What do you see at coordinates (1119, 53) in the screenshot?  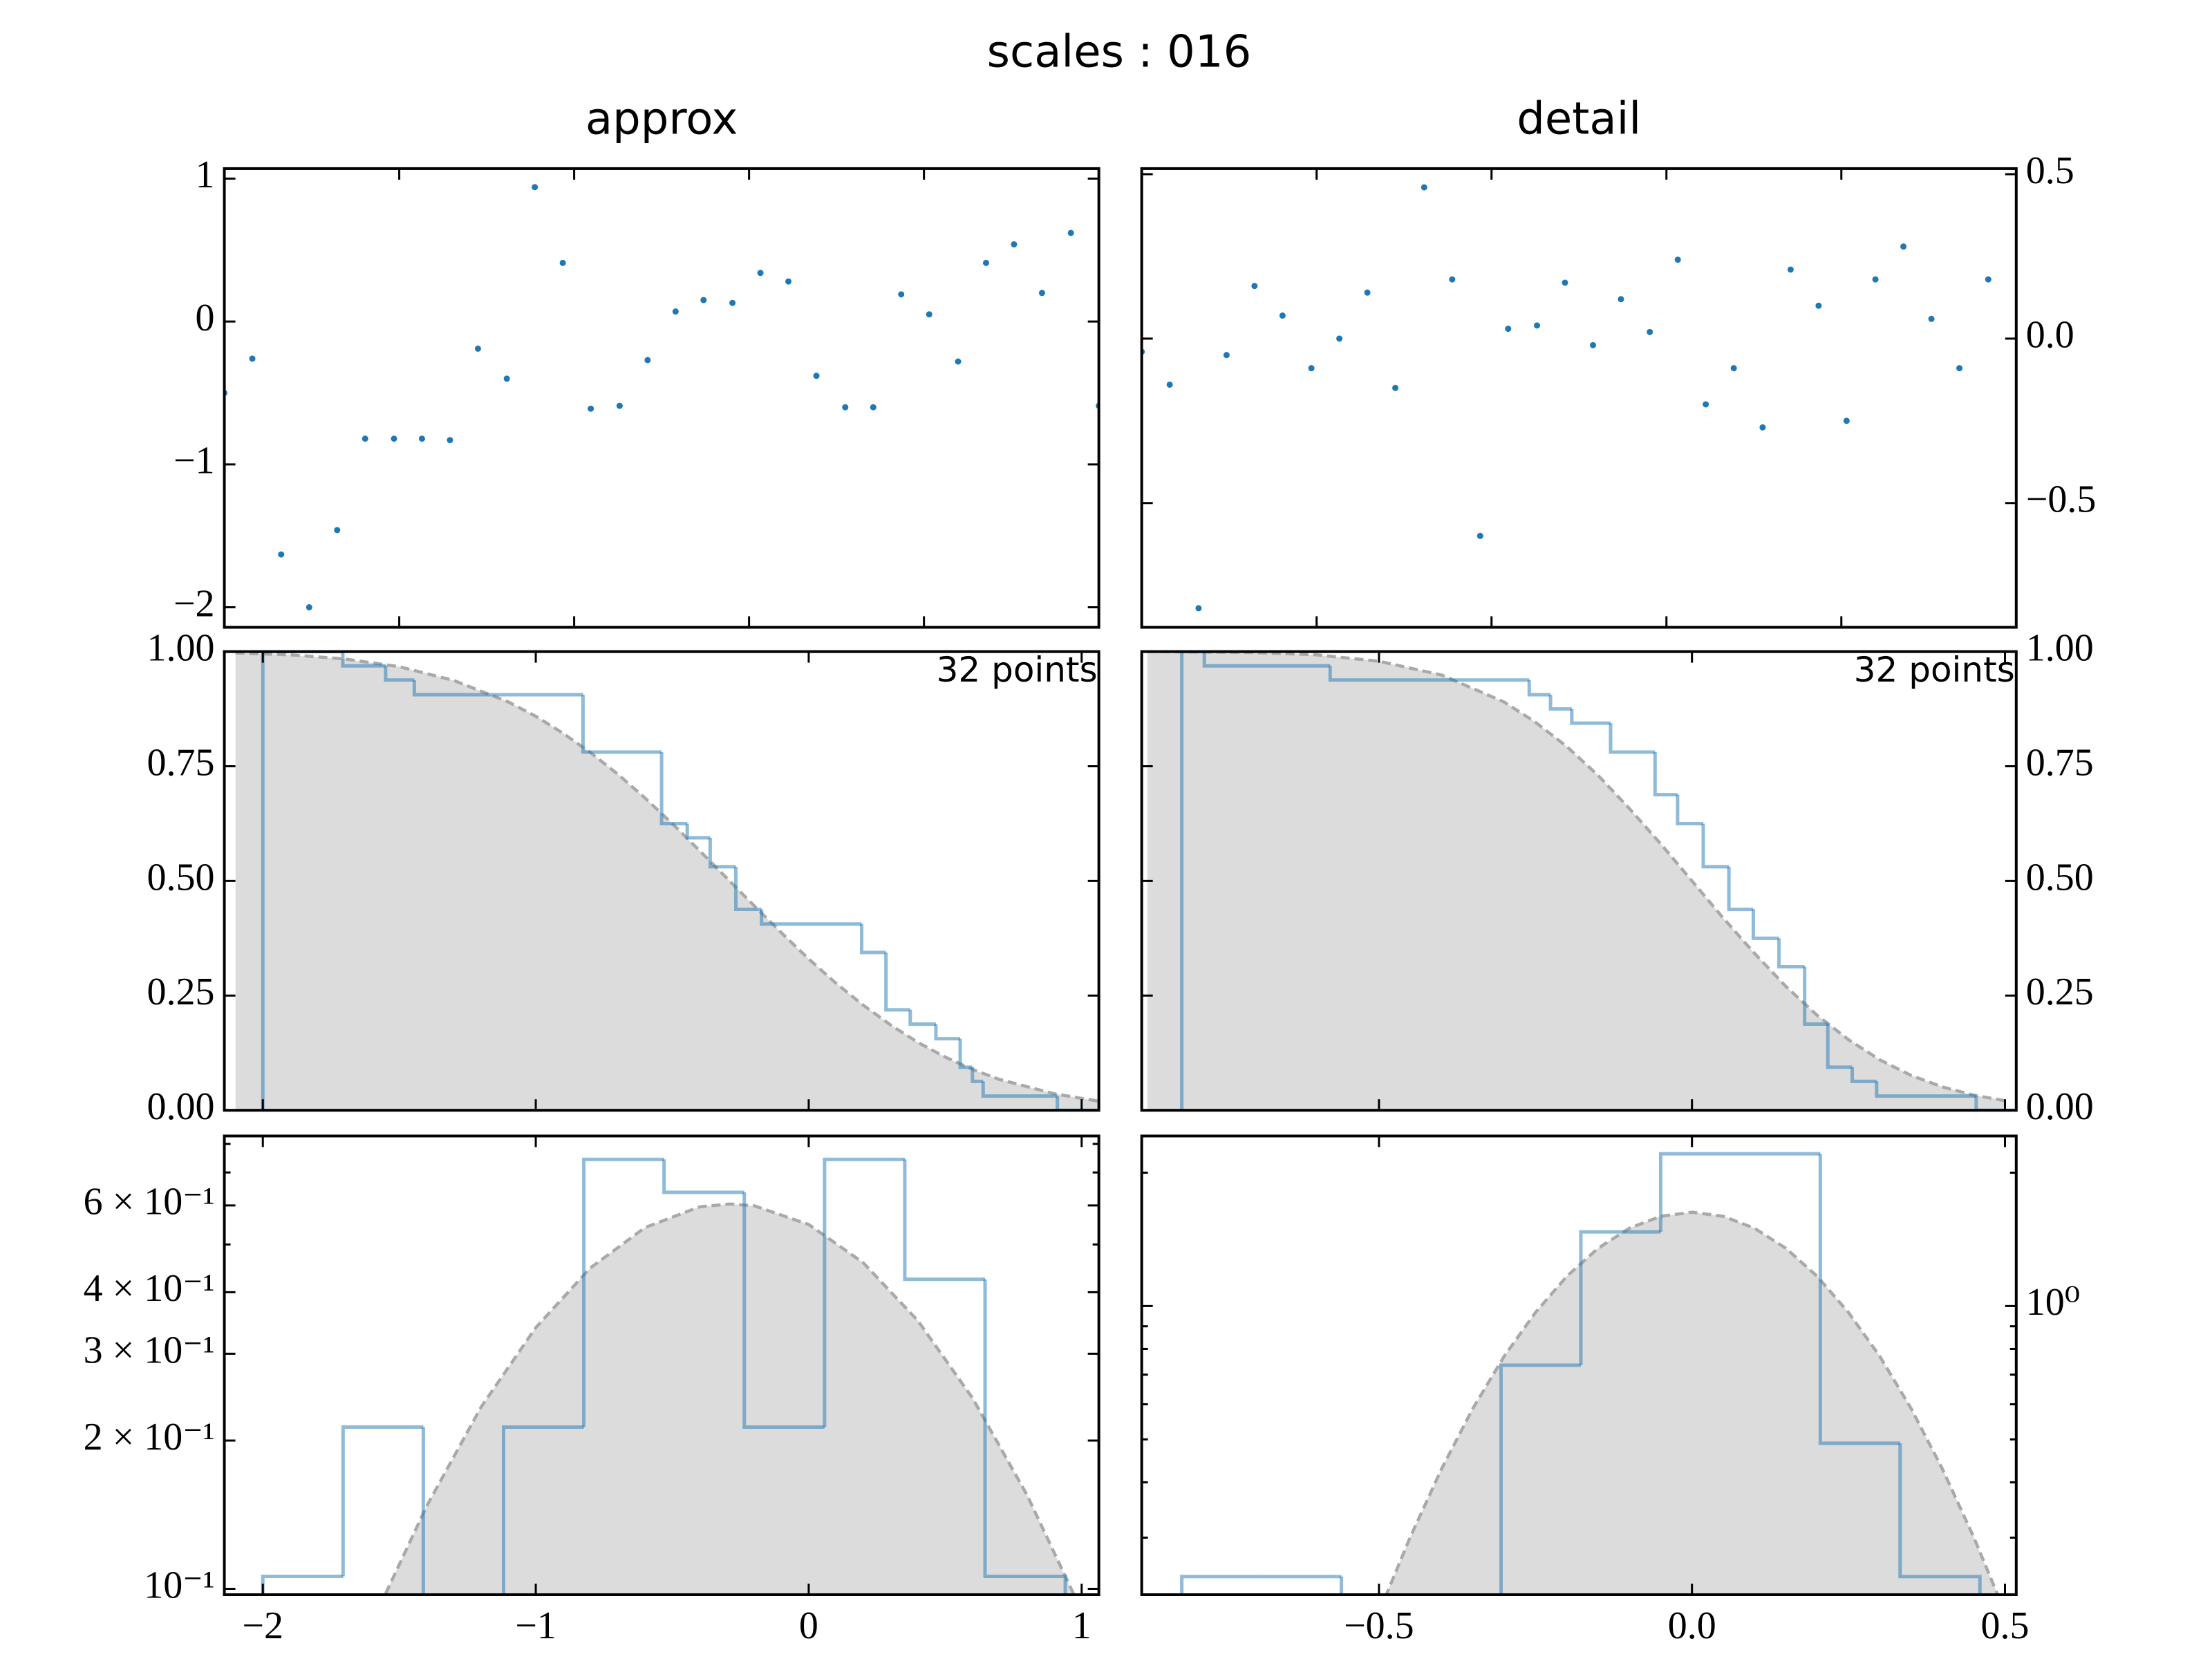 I see `figure-title: scales : 016` at bounding box center [1119, 53].